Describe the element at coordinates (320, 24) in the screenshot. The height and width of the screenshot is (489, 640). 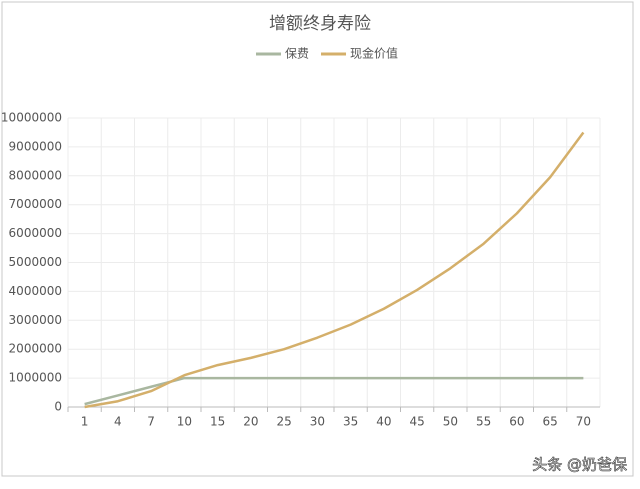
I see `chart-title: 增额终身寿险` at that location.